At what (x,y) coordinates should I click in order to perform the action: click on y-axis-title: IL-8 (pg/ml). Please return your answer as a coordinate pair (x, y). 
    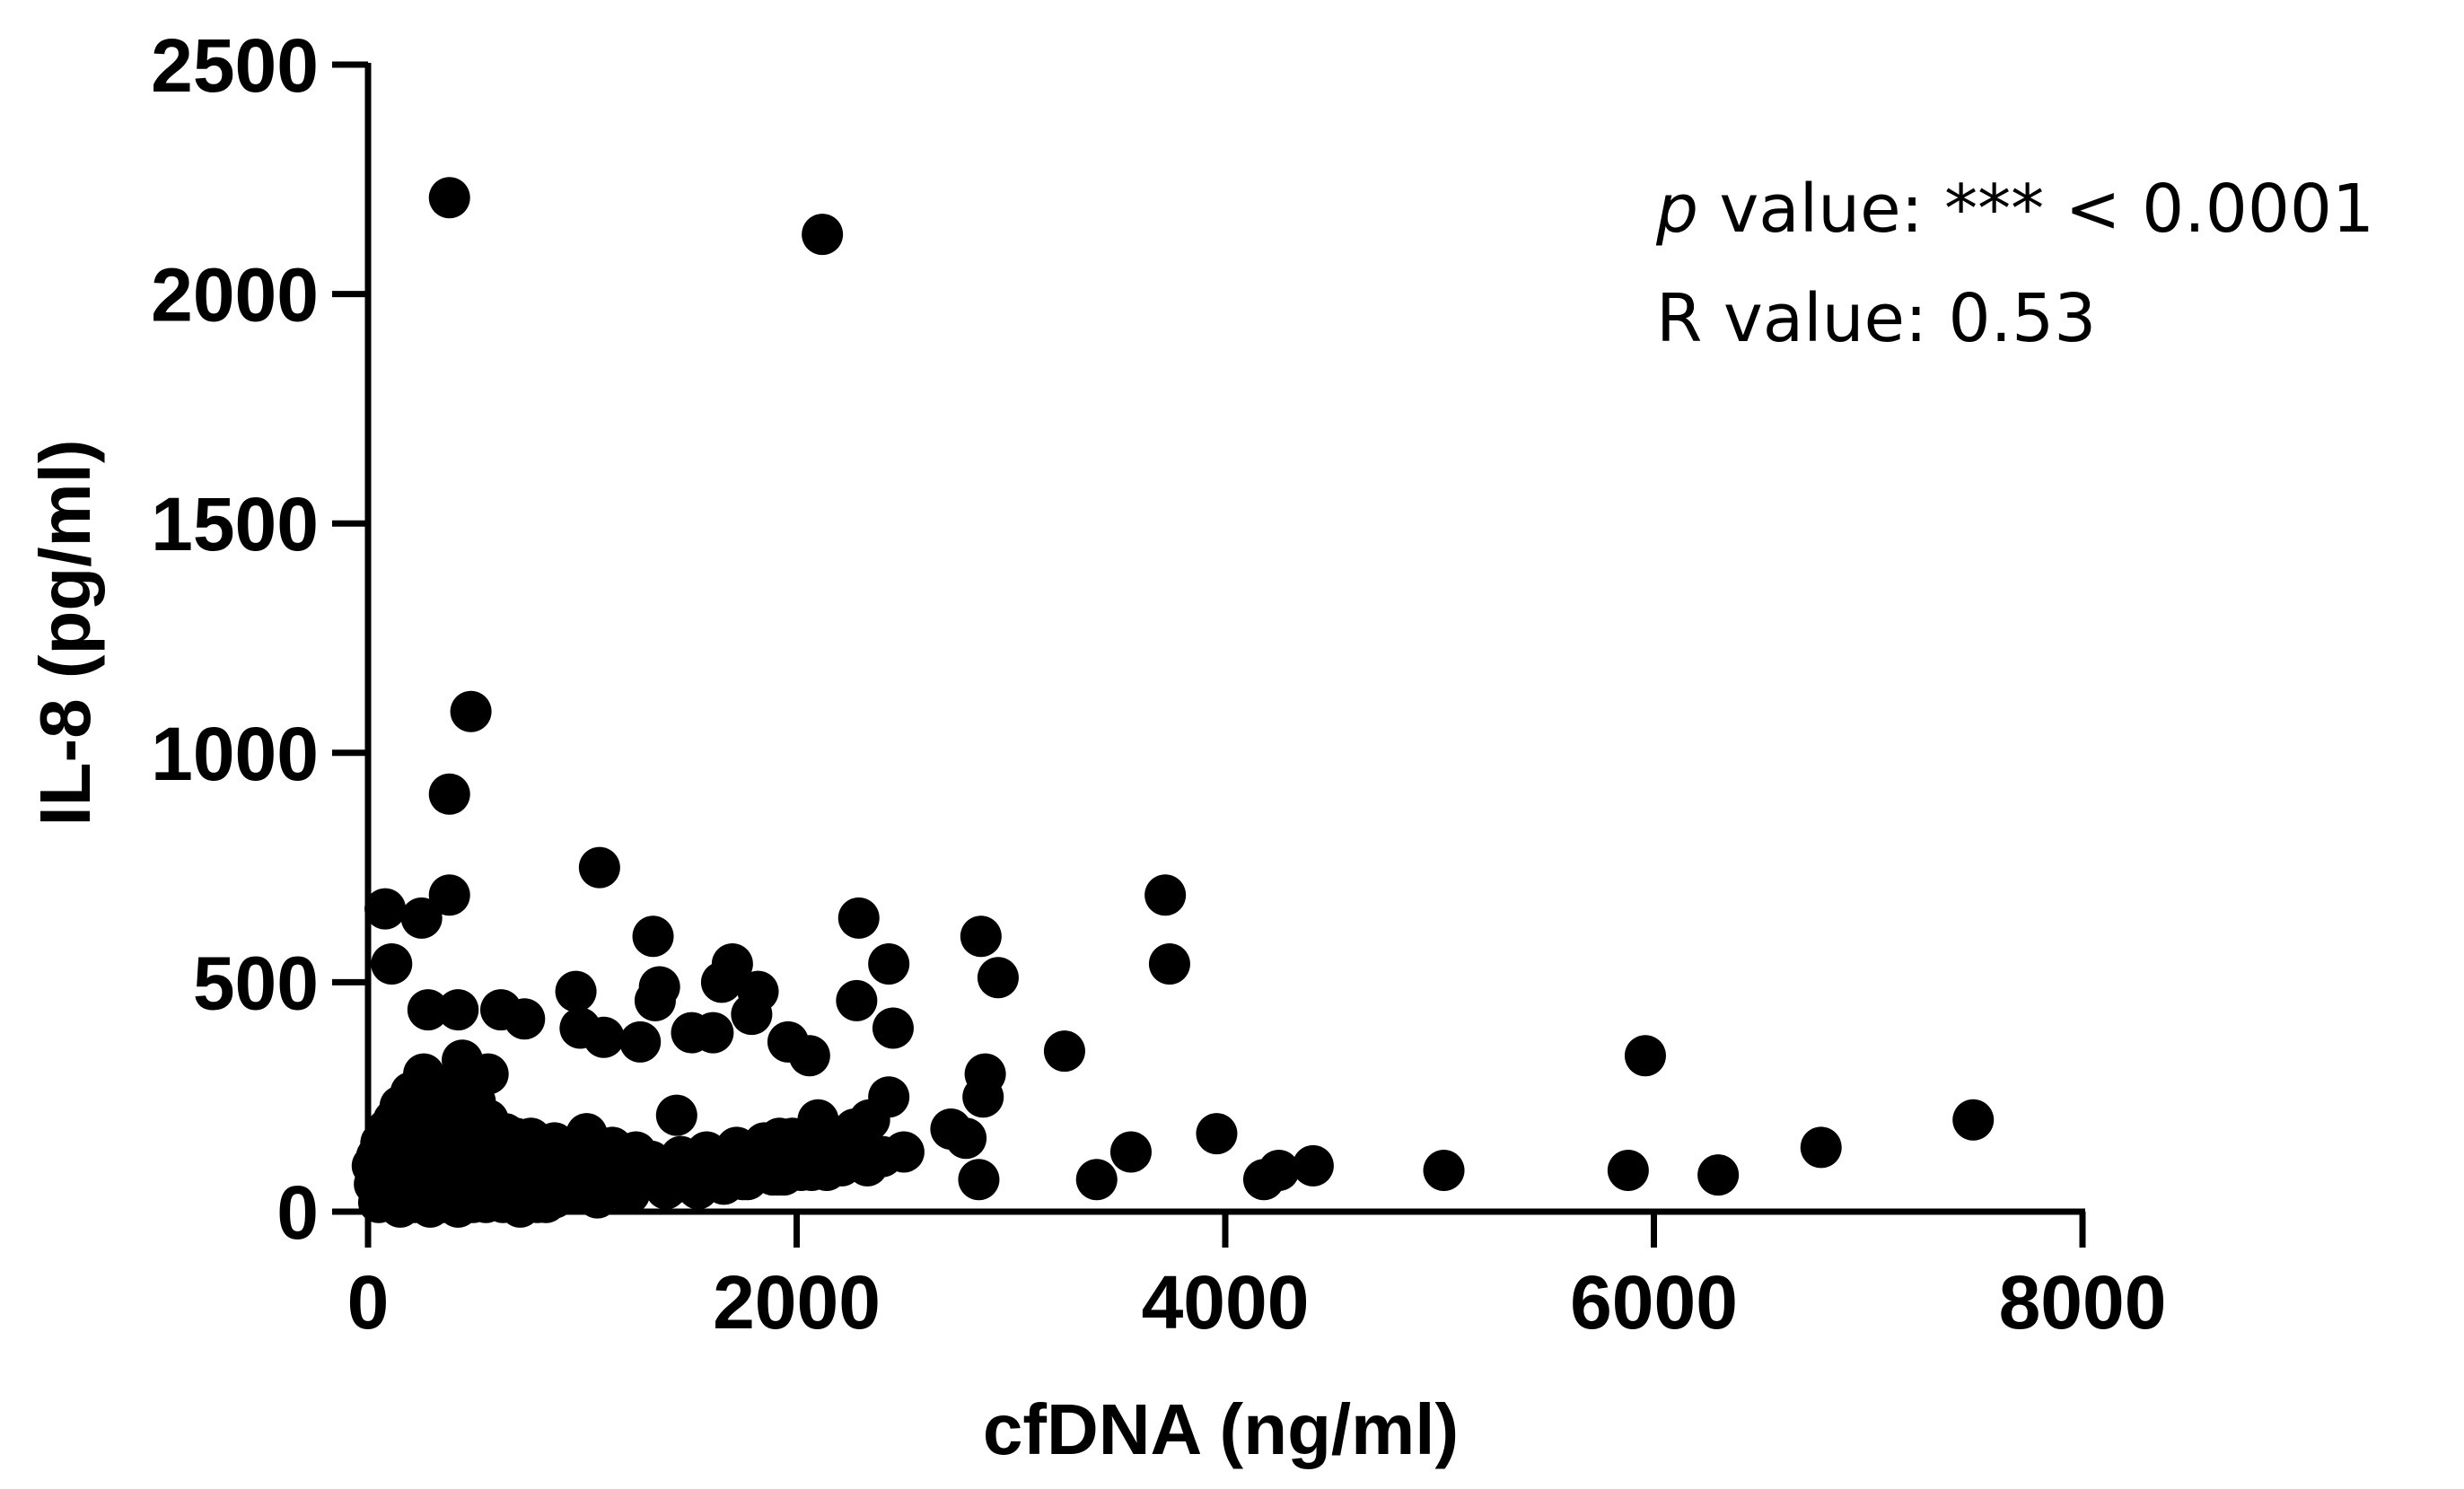
    Looking at the image, I should click on (65, 632).